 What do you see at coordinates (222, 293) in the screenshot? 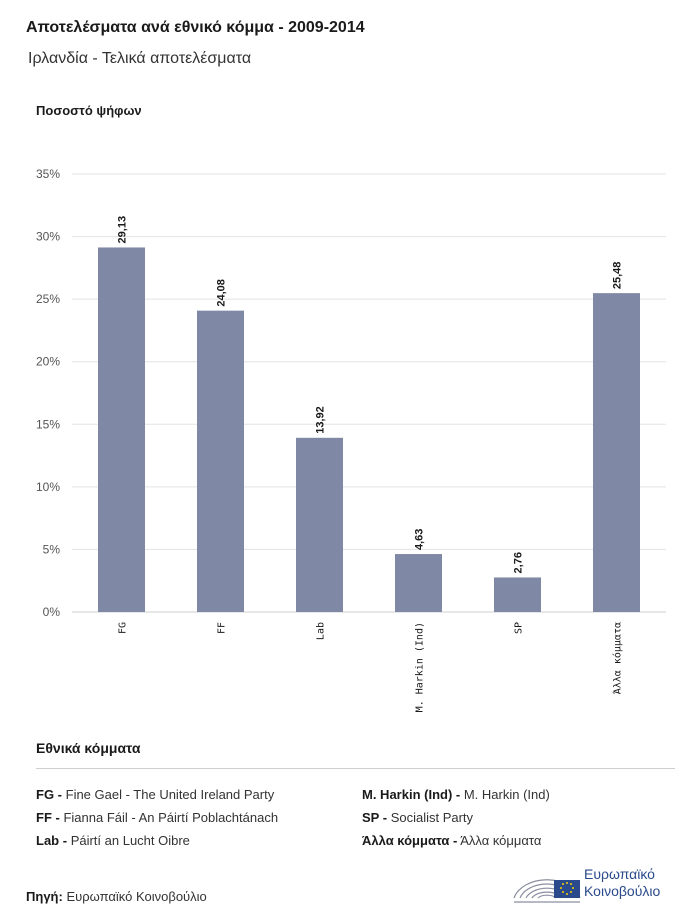
I see `value-label: 24,08` at bounding box center [222, 293].